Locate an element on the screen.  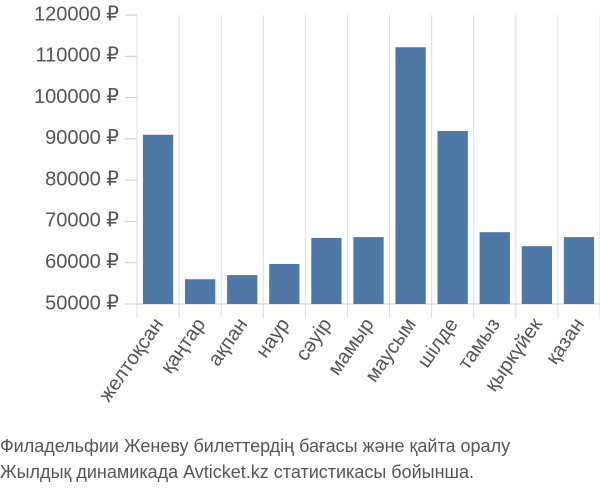
x-tick-label: наур is located at coordinates (273, 338).